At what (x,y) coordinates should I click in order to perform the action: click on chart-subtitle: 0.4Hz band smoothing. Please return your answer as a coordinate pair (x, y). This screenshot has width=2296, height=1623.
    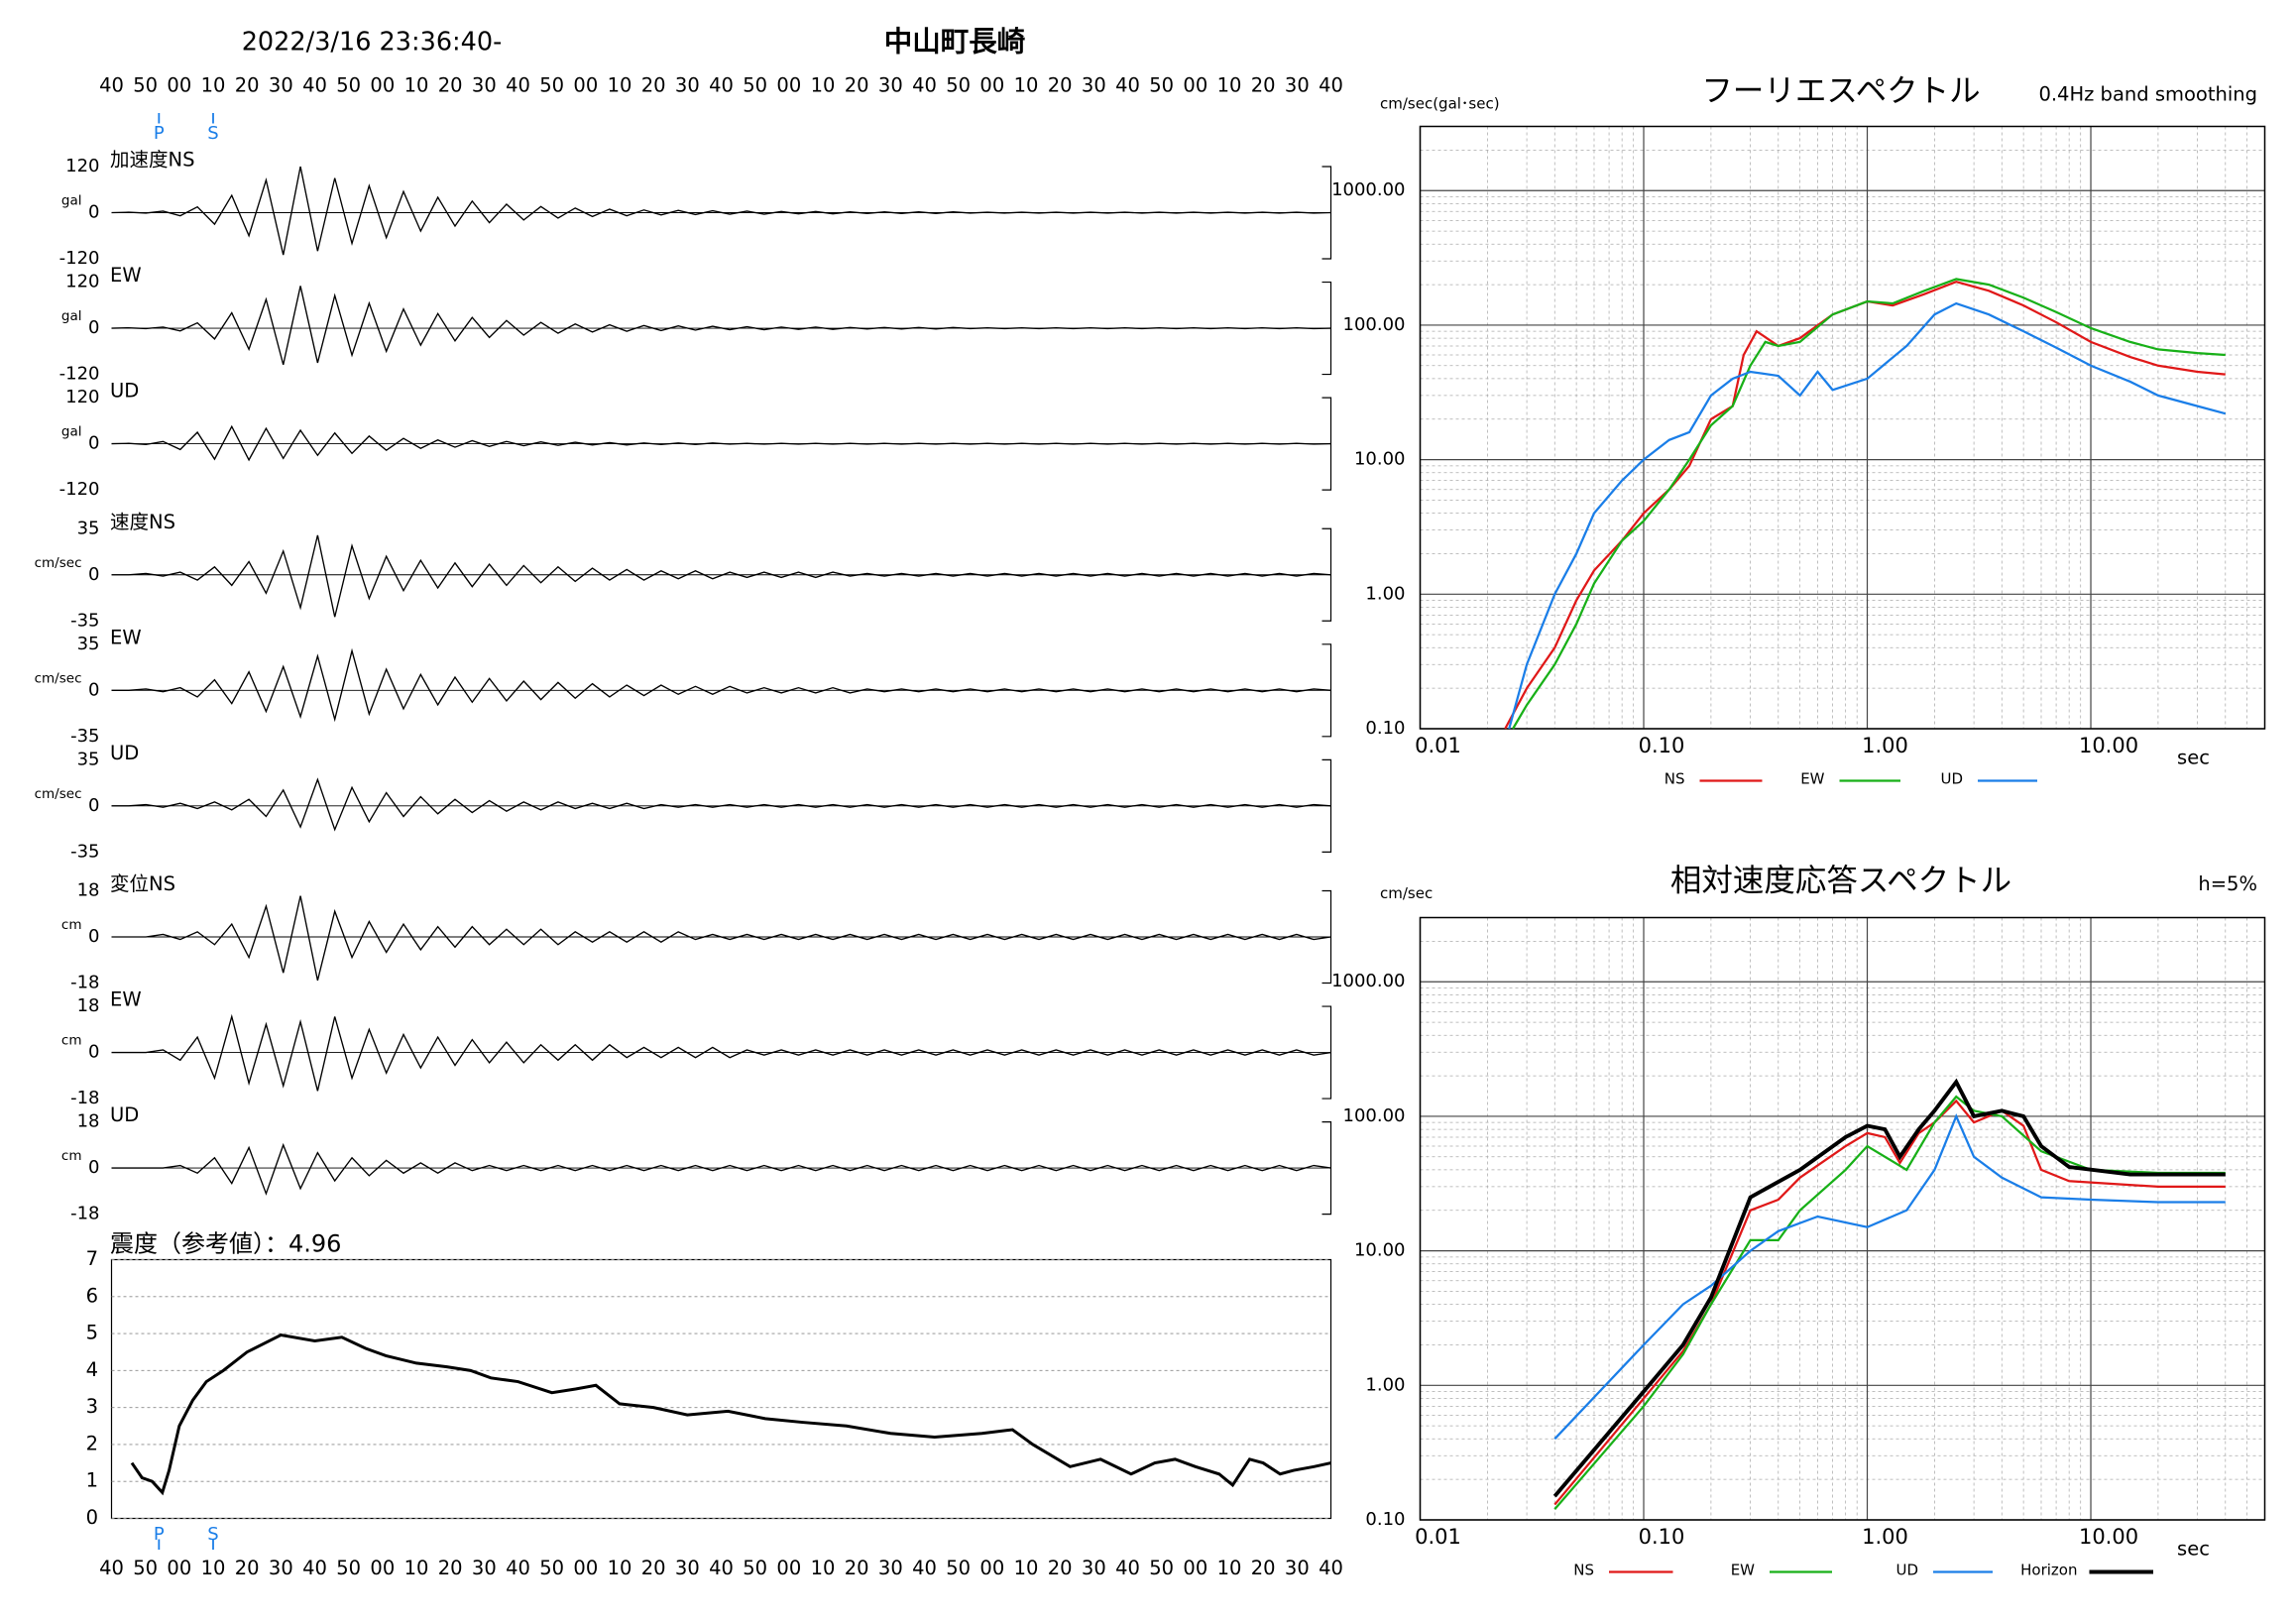
    Looking at the image, I should click on (2148, 94).